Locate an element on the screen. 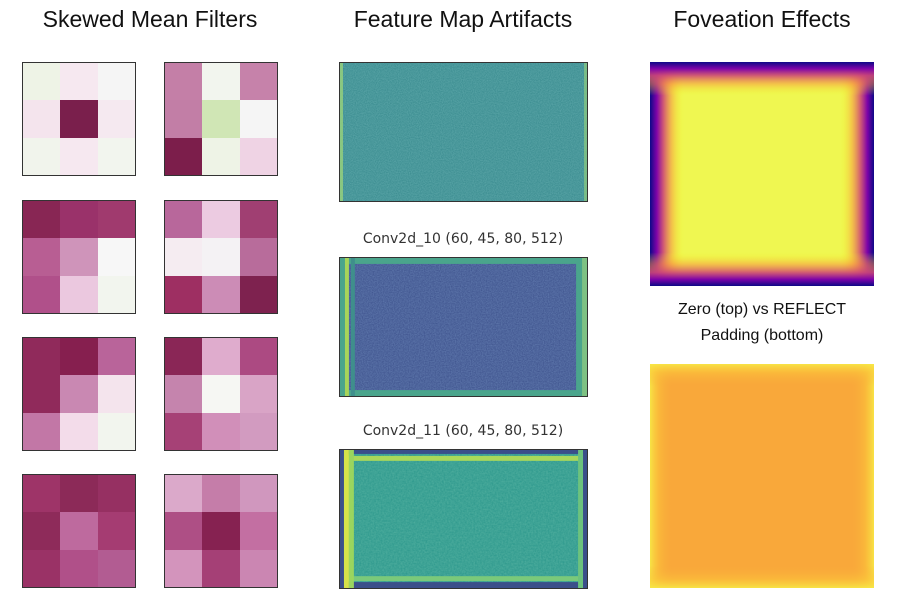 Image resolution: width=900 pixels, height=600 pixels. foveation-map-zero-padding is located at coordinates (762, 174).